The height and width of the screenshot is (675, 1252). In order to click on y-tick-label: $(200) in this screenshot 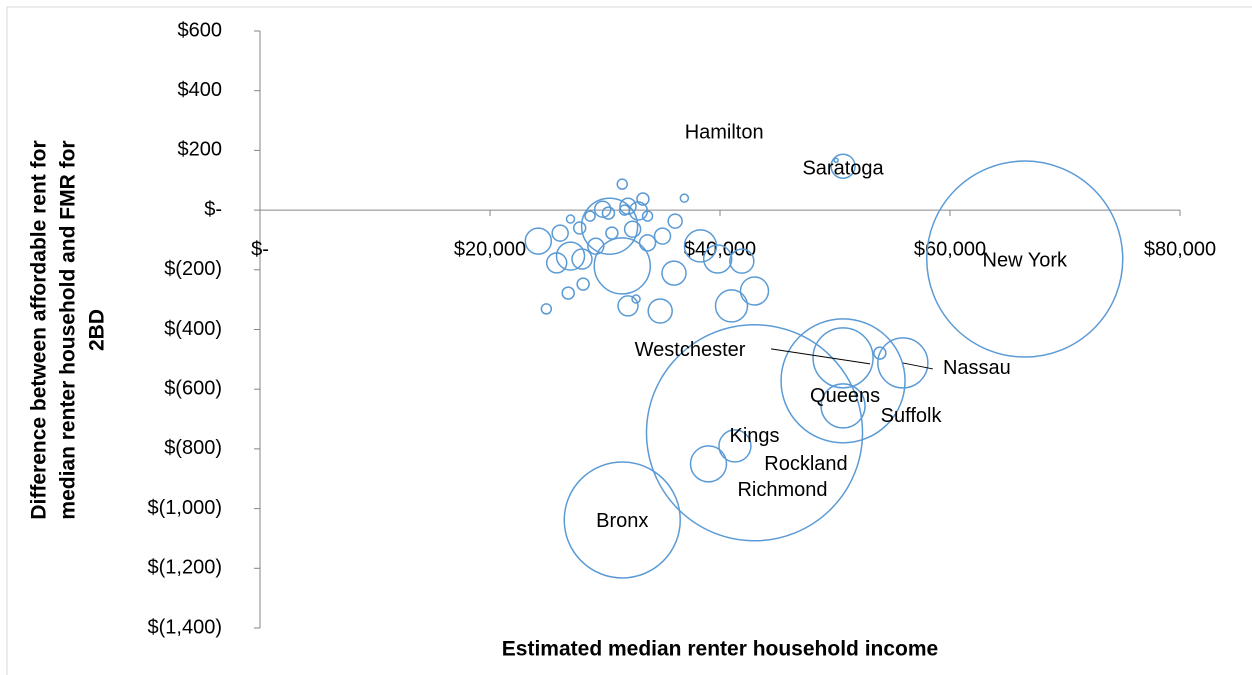, I will do `click(193, 269)`.